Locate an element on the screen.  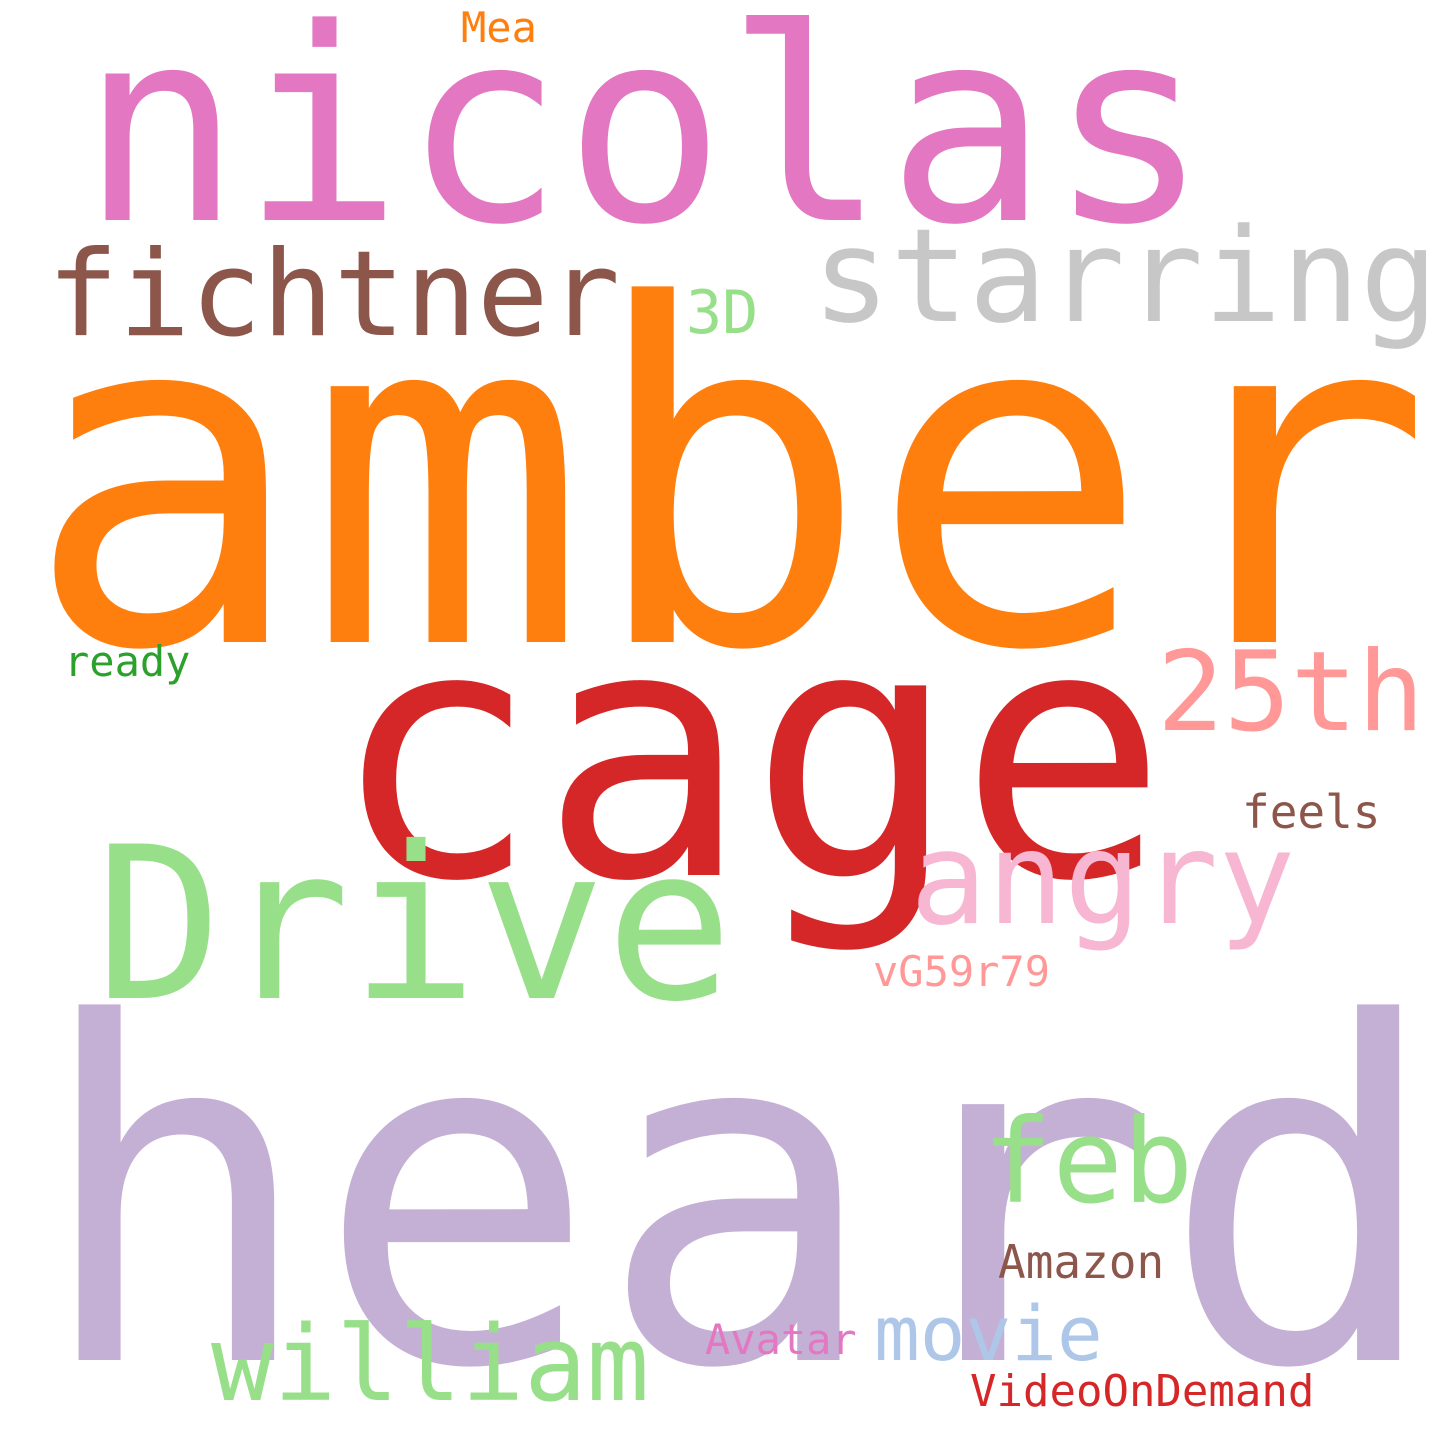
word-mea: Mea is located at coordinates (499, 27).